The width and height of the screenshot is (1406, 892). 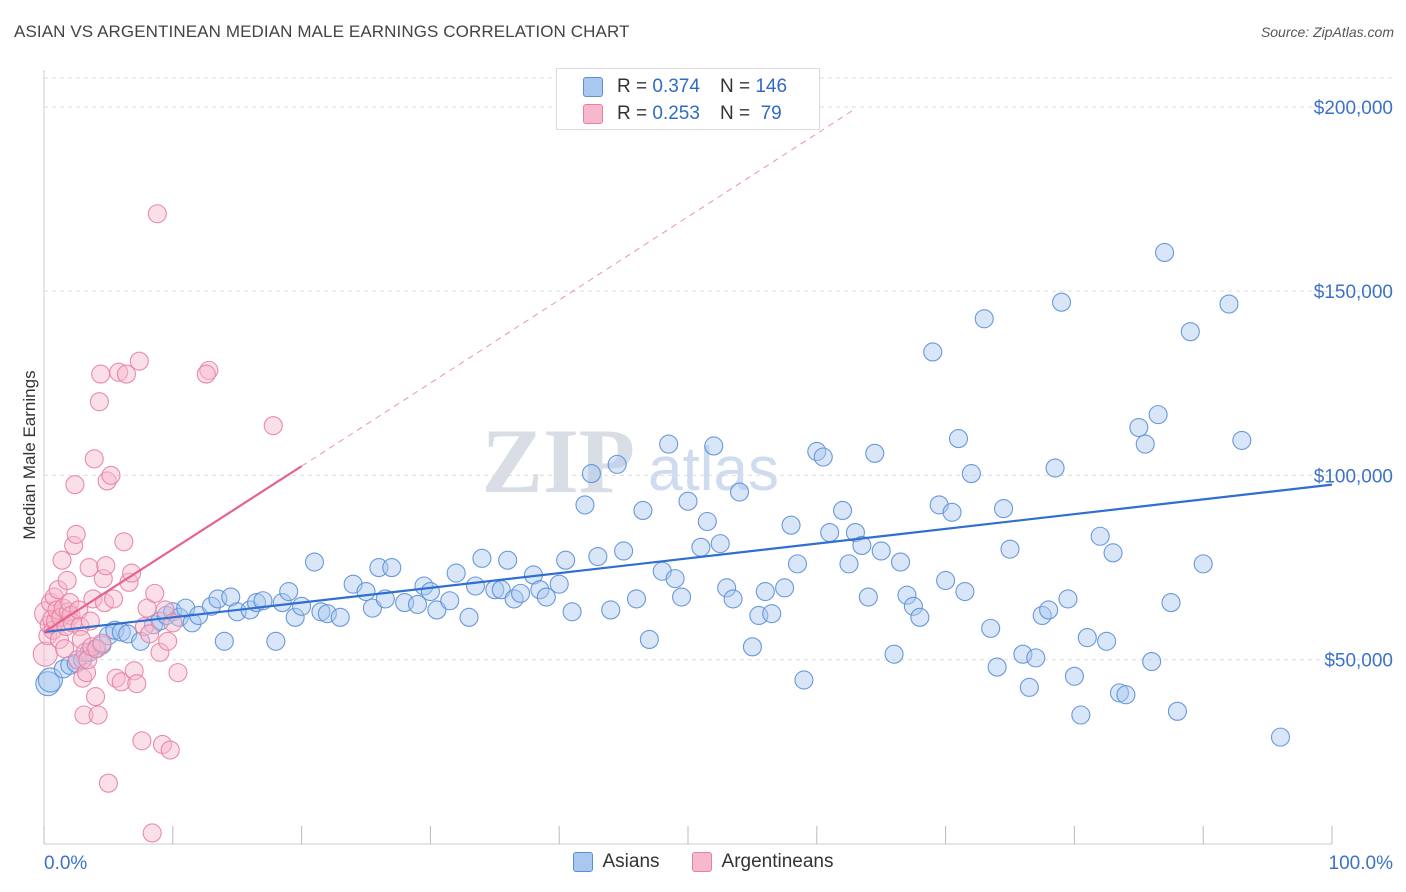 What do you see at coordinates (593, 114) in the screenshot?
I see `argentineans-swatch` at bounding box center [593, 114].